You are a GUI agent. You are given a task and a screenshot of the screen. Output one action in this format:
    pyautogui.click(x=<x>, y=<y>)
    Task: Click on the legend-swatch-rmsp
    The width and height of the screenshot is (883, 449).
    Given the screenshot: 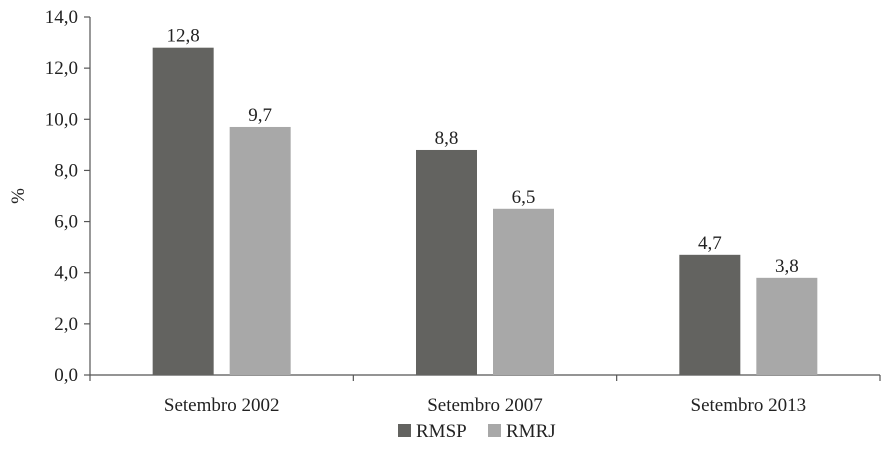 What is the action you would take?
    pyautogui.click(x=404, y=430)
    